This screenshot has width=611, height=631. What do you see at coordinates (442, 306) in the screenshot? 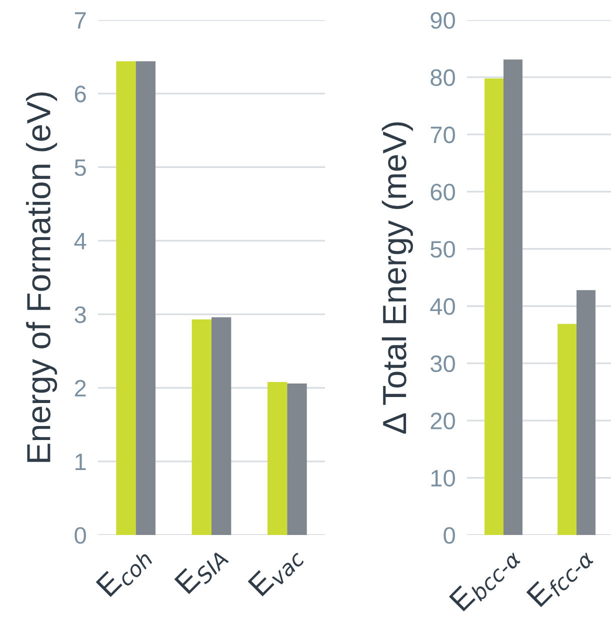
I see `y-tick-label: 40` at bounding box center [442, 306].